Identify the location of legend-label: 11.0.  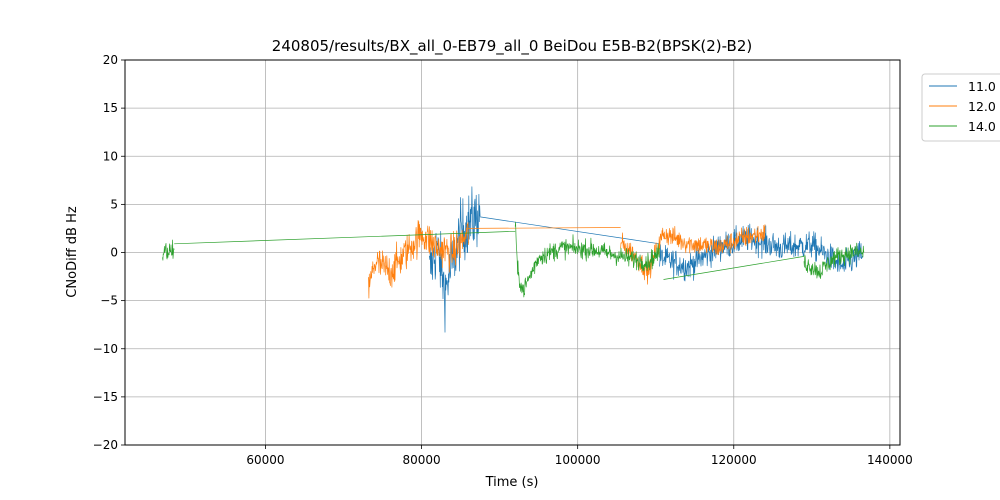
(982, 86).